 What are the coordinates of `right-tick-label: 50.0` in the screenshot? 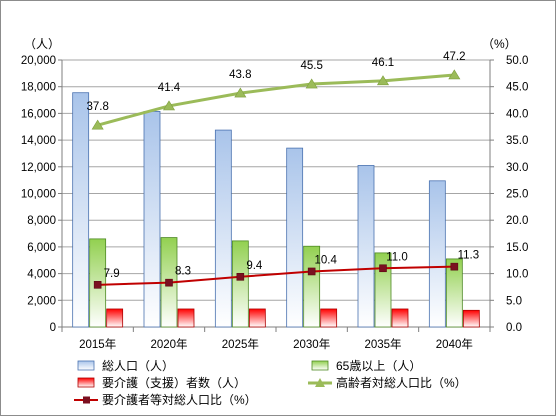 It's located at (517, 61).